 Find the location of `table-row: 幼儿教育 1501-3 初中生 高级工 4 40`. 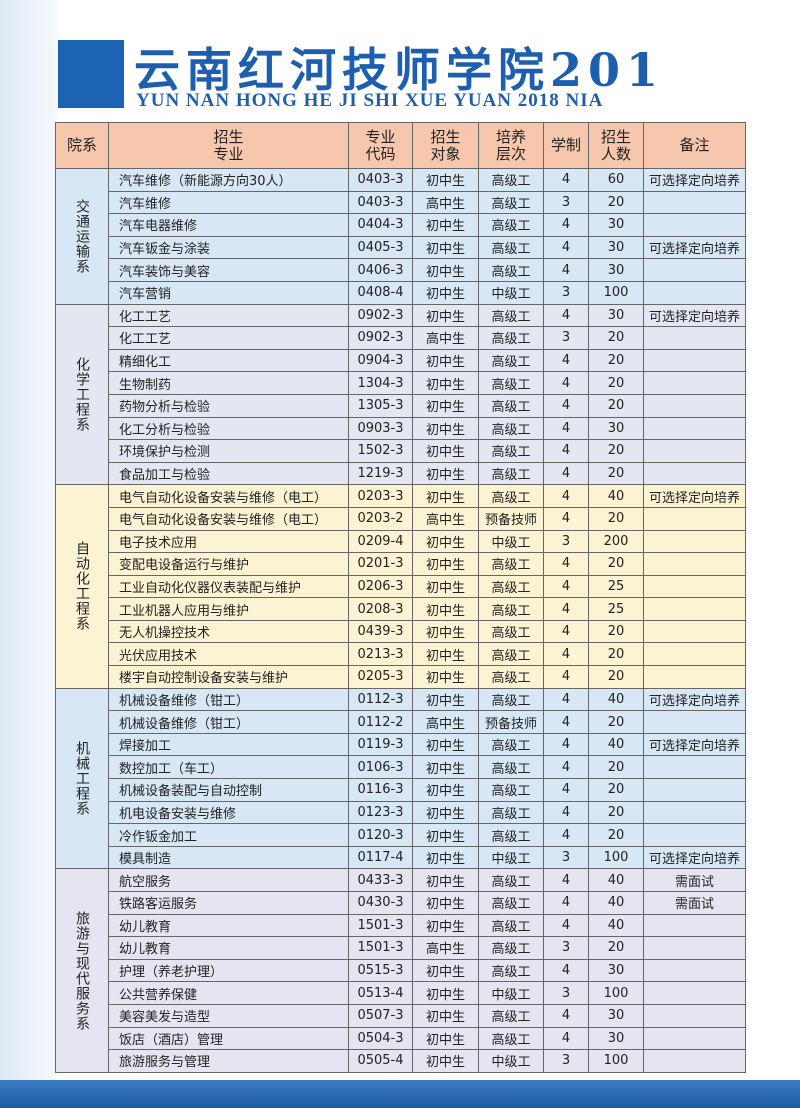

table-row: 幼儿教育 1501-3 初中生 高级工 4 40 is located at coordinates (400, 925).